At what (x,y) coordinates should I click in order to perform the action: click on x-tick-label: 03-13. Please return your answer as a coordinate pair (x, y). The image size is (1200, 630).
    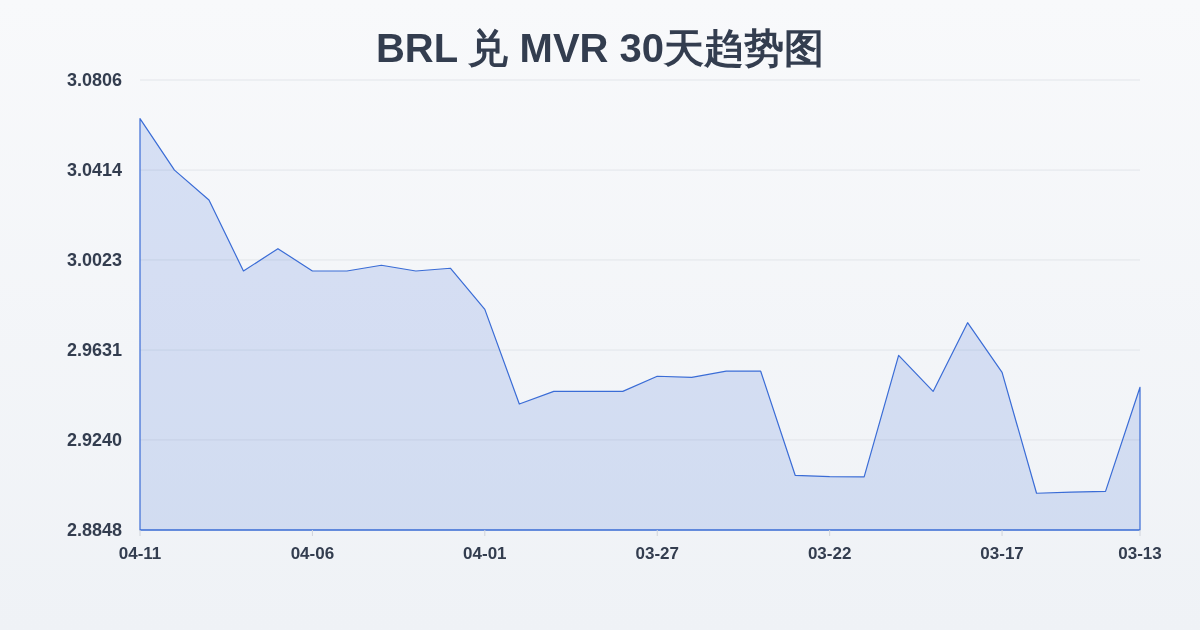
    Looking at the image, I should click on (1140, 553).